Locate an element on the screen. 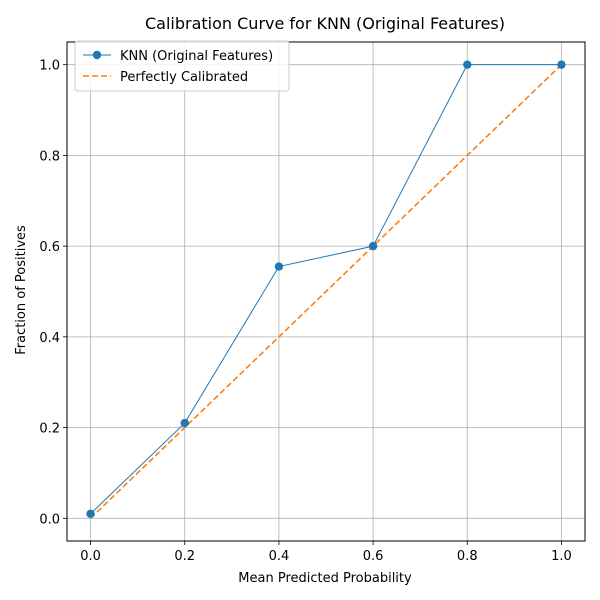  x-tick-label: 0.0 is located at coordinates (90, 556).